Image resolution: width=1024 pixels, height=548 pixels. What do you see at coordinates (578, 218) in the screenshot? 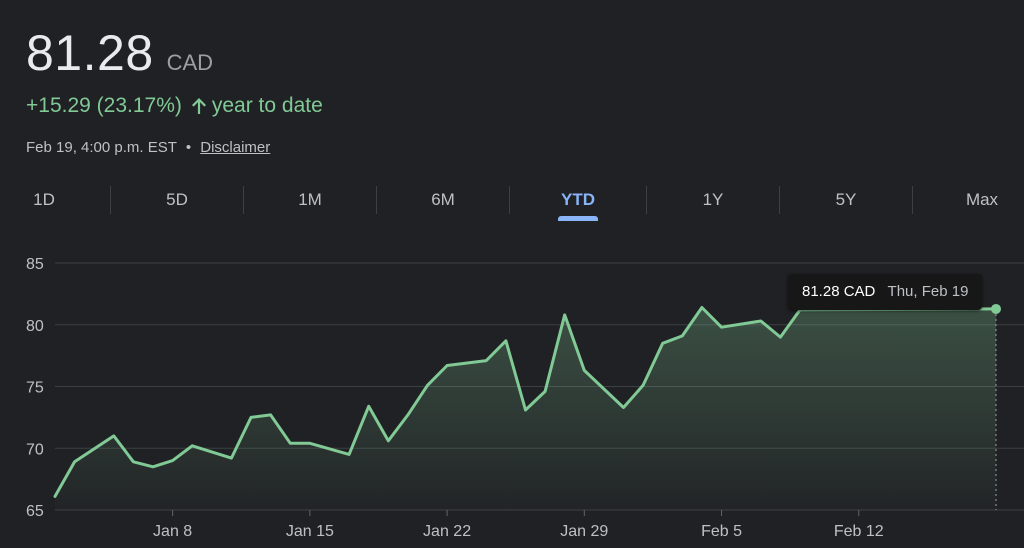
I see `active-tab-indicator` at bounding box center [578, 218].